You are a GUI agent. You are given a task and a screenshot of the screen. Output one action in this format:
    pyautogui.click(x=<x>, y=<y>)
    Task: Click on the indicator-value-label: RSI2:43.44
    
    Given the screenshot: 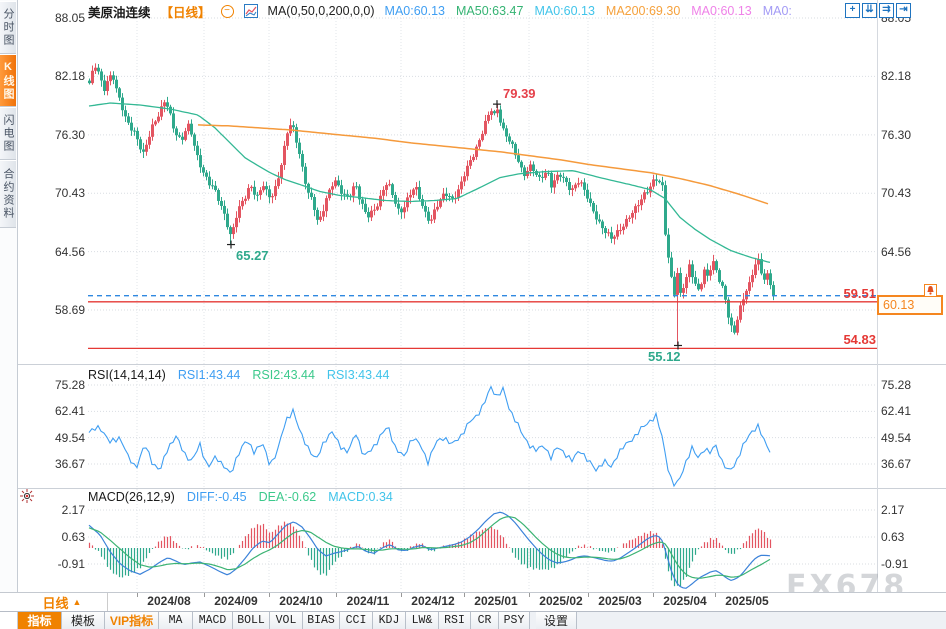 What is the action you would take?
    pyautogui.click(x=283, y=375)
    